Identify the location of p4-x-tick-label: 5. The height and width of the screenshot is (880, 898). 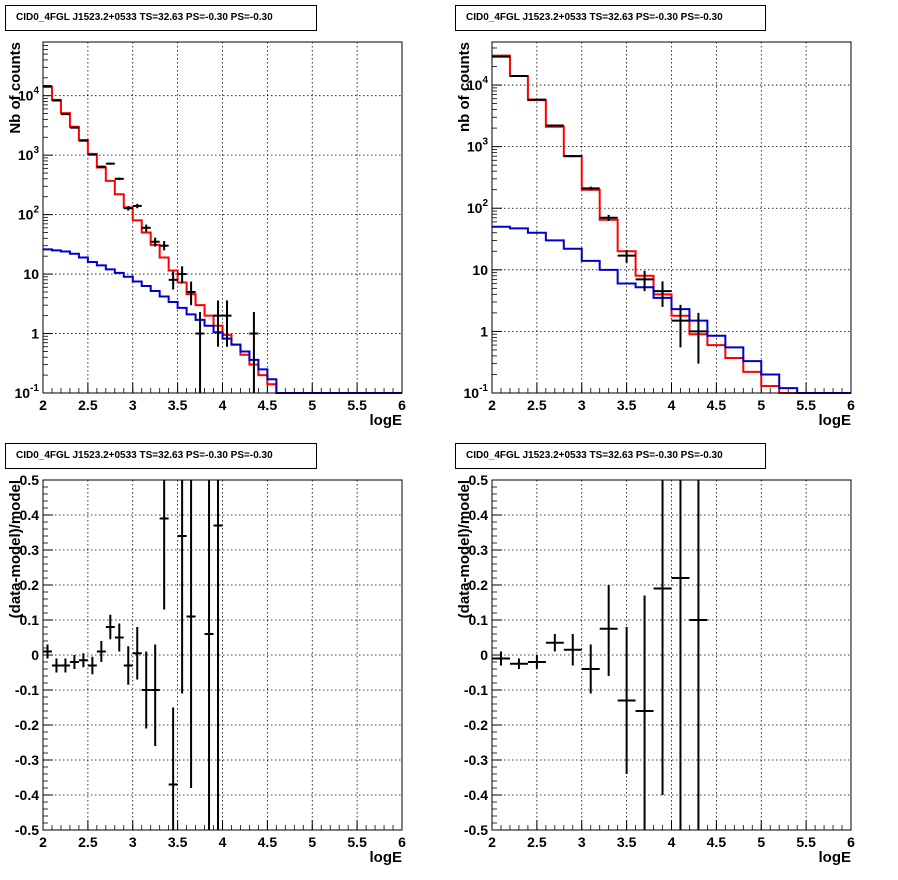
(761, 842).